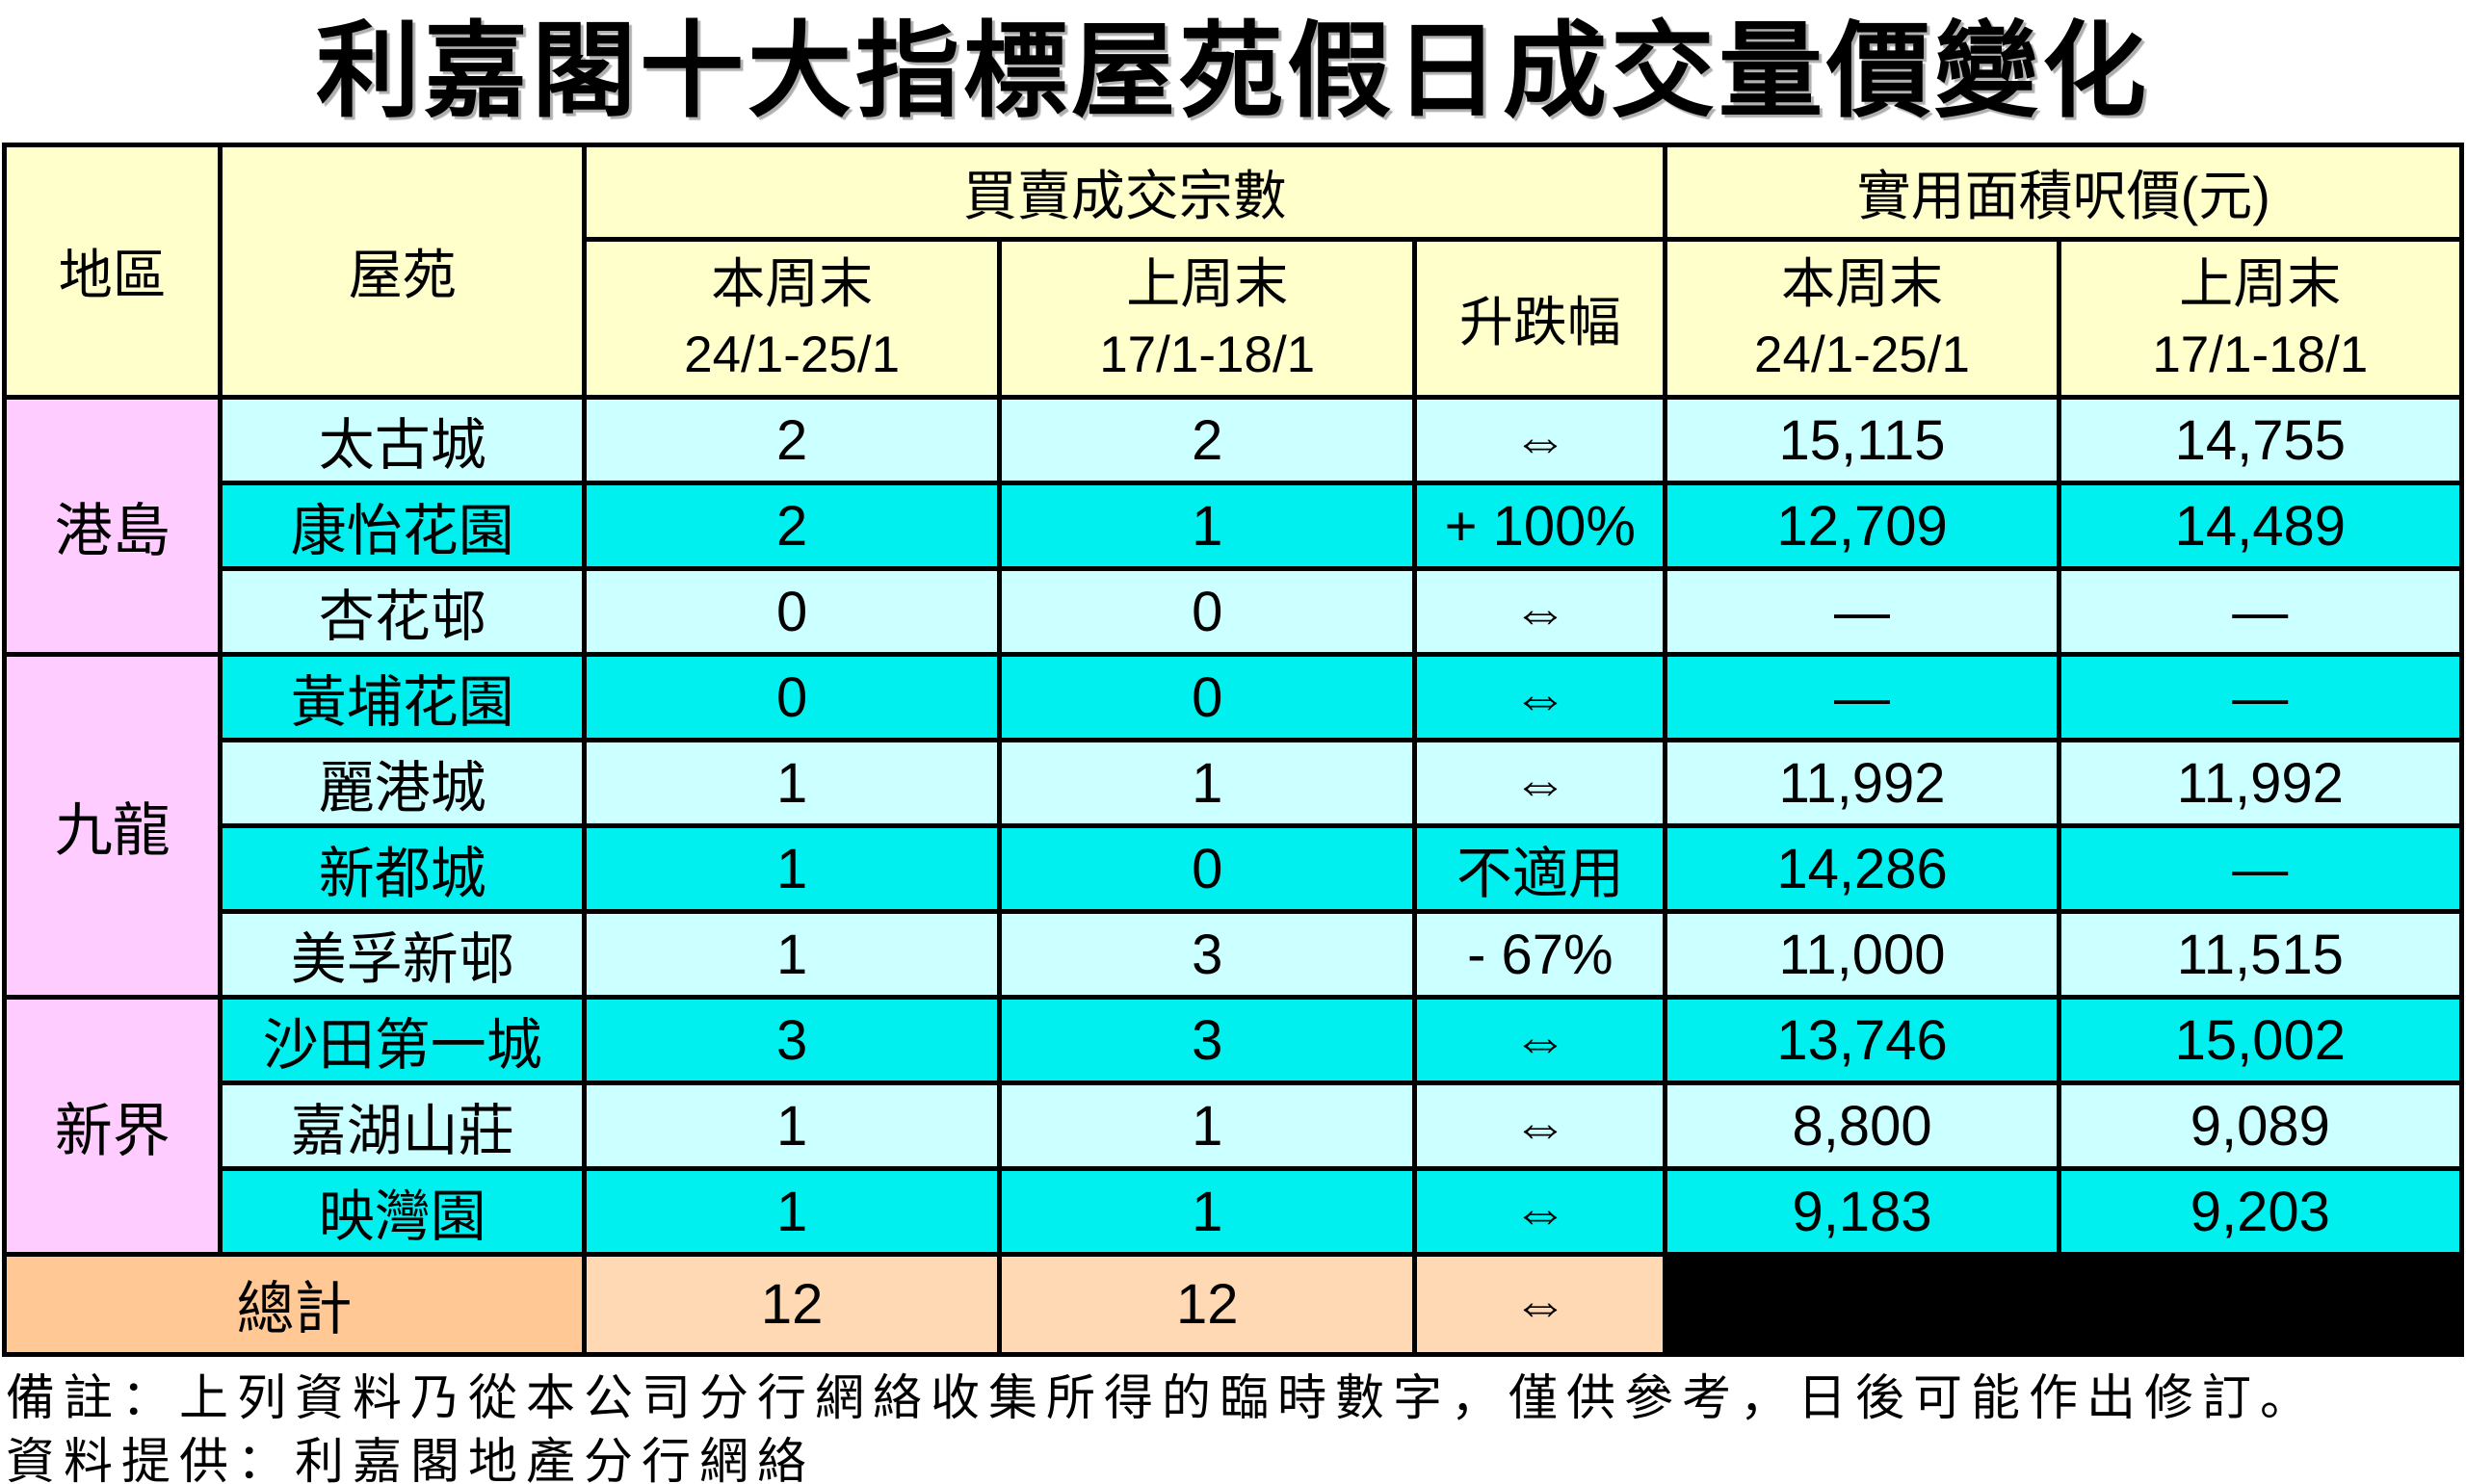  What do you see at coordinates (1207, 440) in the screenshot?
I see `count-last-cell: 2` at bounding box center [1207, 440].